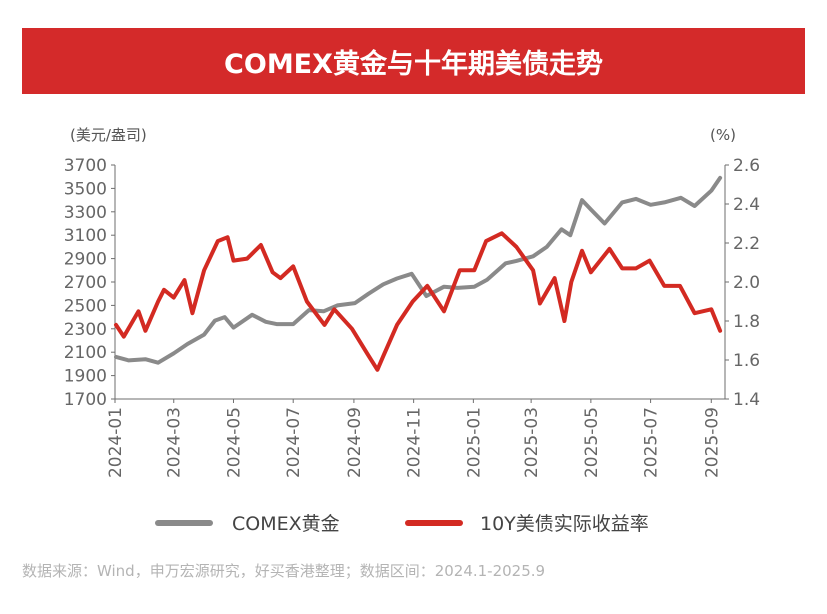  I want to click on x-tick-label: 2025-01, so click(474, 442).